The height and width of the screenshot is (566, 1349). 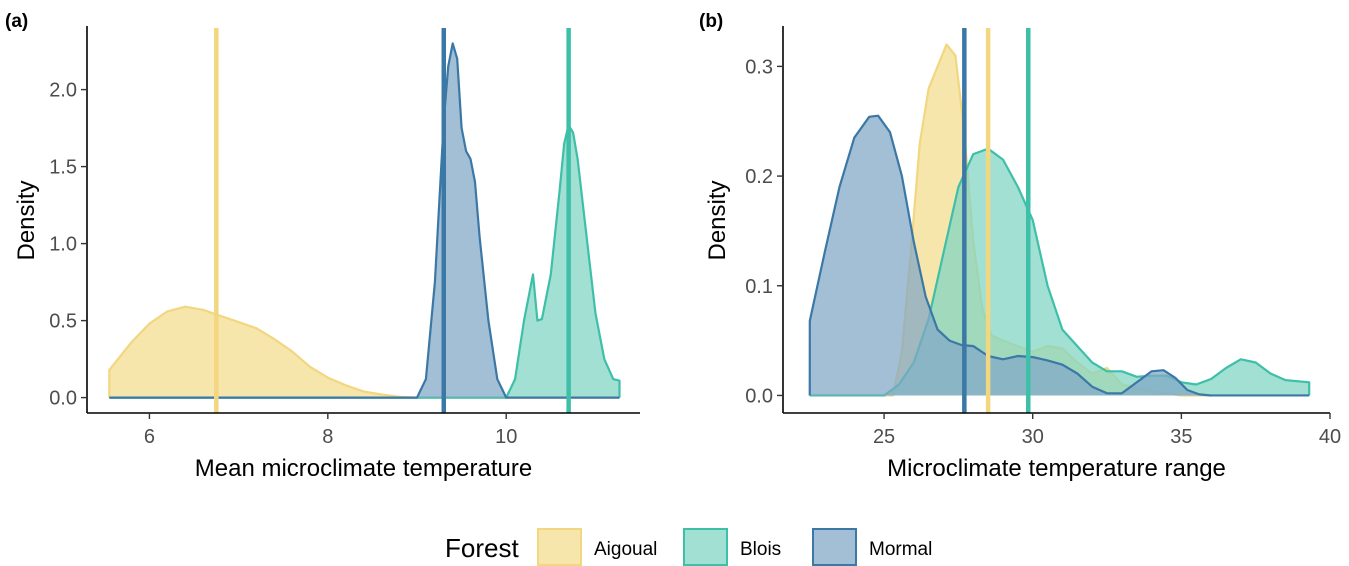 What do you see at coordinates (705, 547) in the screenshot?
I see `legend-key-blois` at bounding box center [705, 547].